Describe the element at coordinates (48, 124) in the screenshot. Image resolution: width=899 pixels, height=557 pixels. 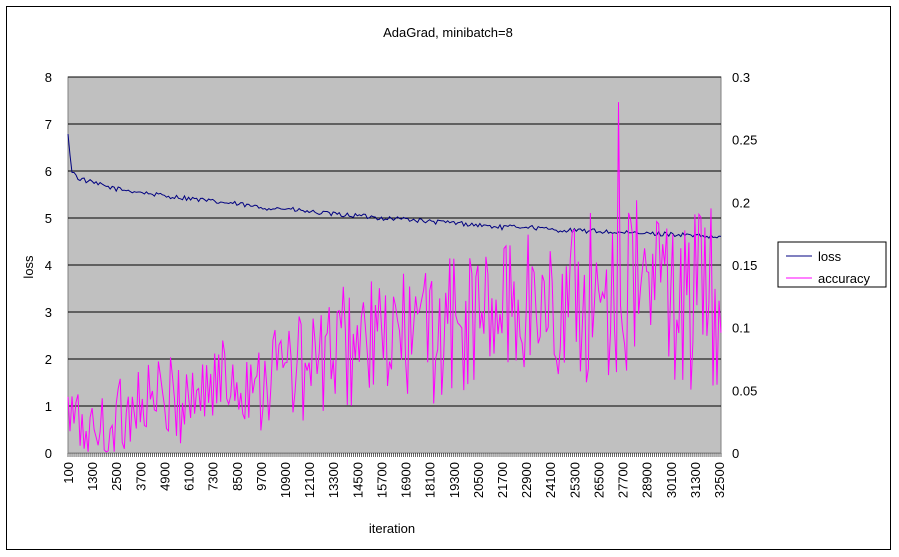
I see `y-left-tick-label: 7` at that location.